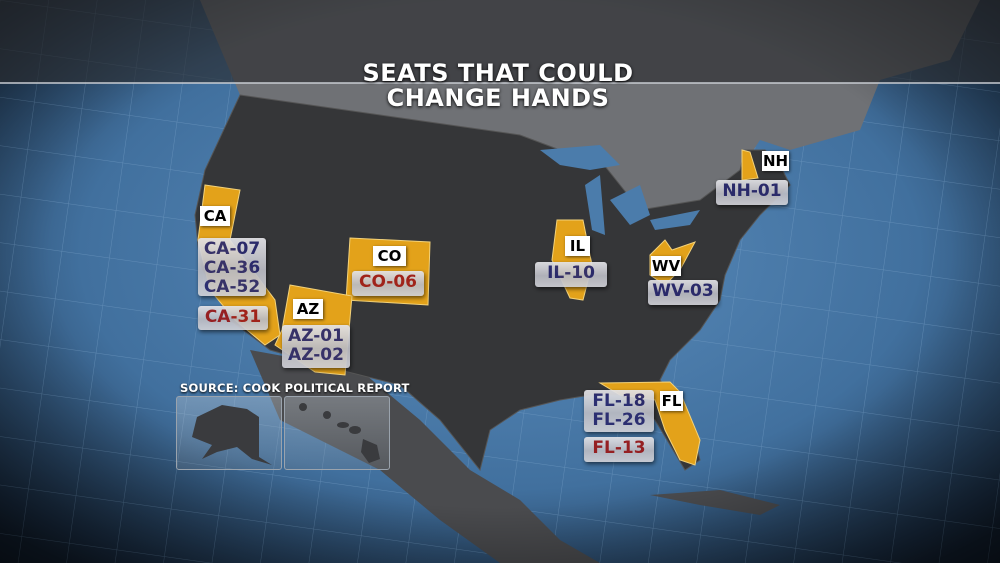 Image resolution: width=1000 pixels, height=563 pixels. Describe the element at coordinates (389, 256) in the screenshot. I see `state-label-co: CO` at that location.